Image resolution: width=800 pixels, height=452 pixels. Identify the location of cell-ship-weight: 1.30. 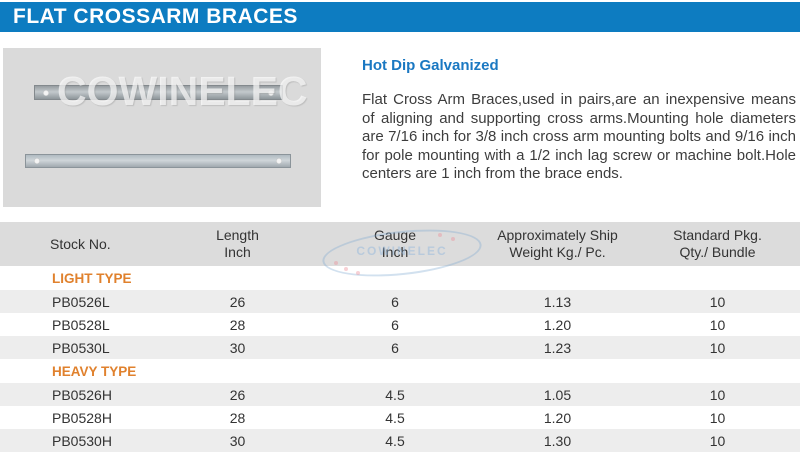
(557, 440).